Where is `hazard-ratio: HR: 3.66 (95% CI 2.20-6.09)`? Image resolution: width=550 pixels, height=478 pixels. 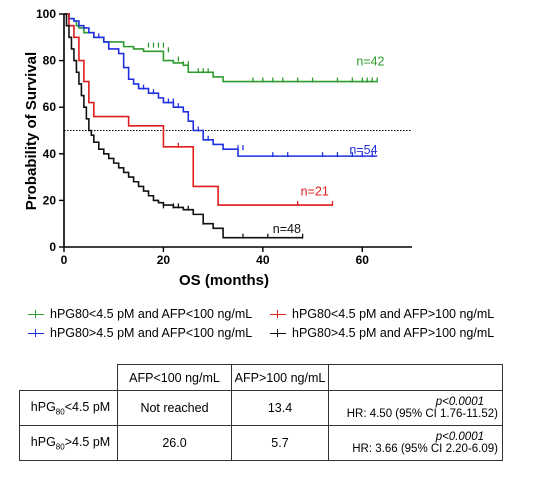
hazard-ratio: HR: 3.66 (95% CI 2.20-6.09) is located at coordinates (425, 449).